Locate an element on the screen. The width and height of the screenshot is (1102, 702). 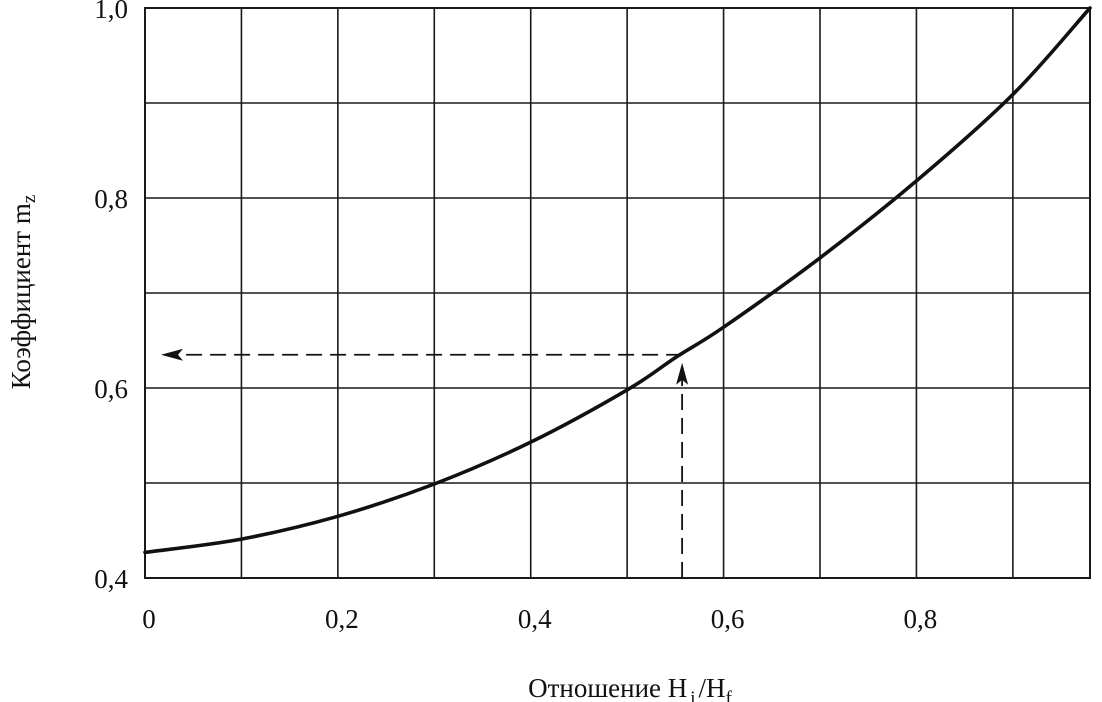
x-tick-label: 0,6 is located at coordinates (728, 619).